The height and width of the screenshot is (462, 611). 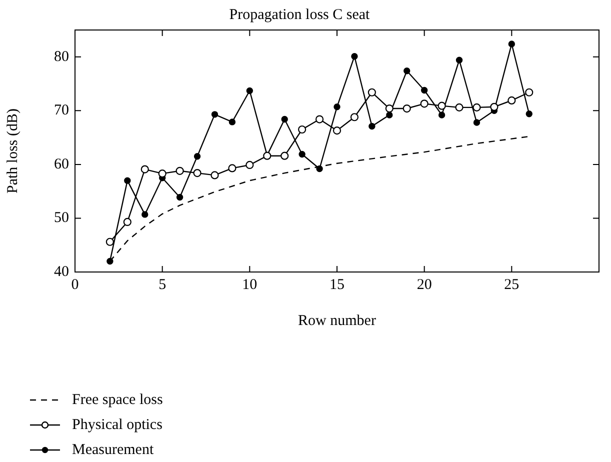 I want to click on chart-title: Propagation loss C seat, so click(x=300, y=14).